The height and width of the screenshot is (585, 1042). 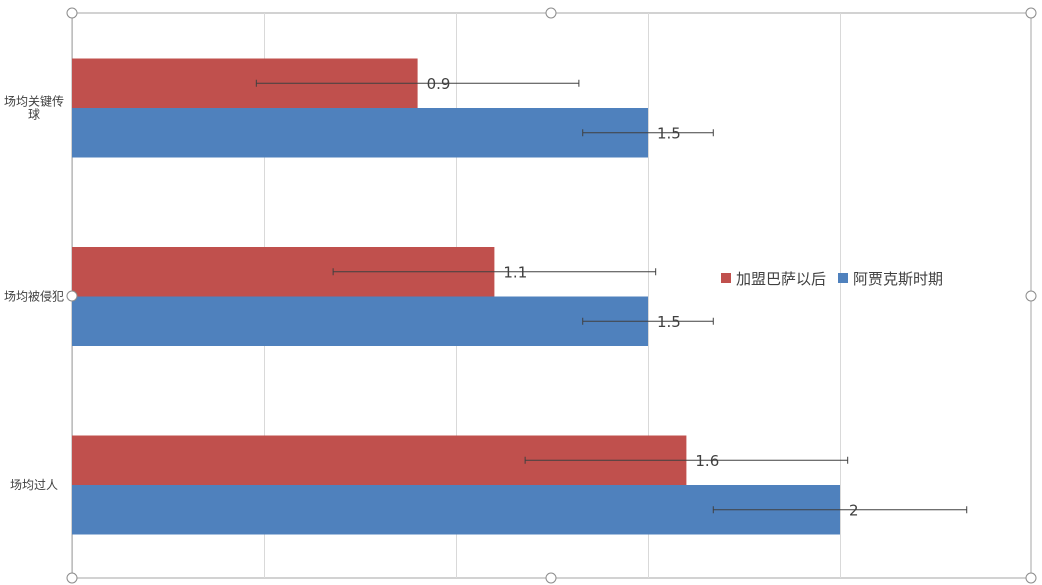 What do you see at coordinates (439, 84) in the screenshot?
I see `data-label: 0.9` at bounding box center [439, 84].